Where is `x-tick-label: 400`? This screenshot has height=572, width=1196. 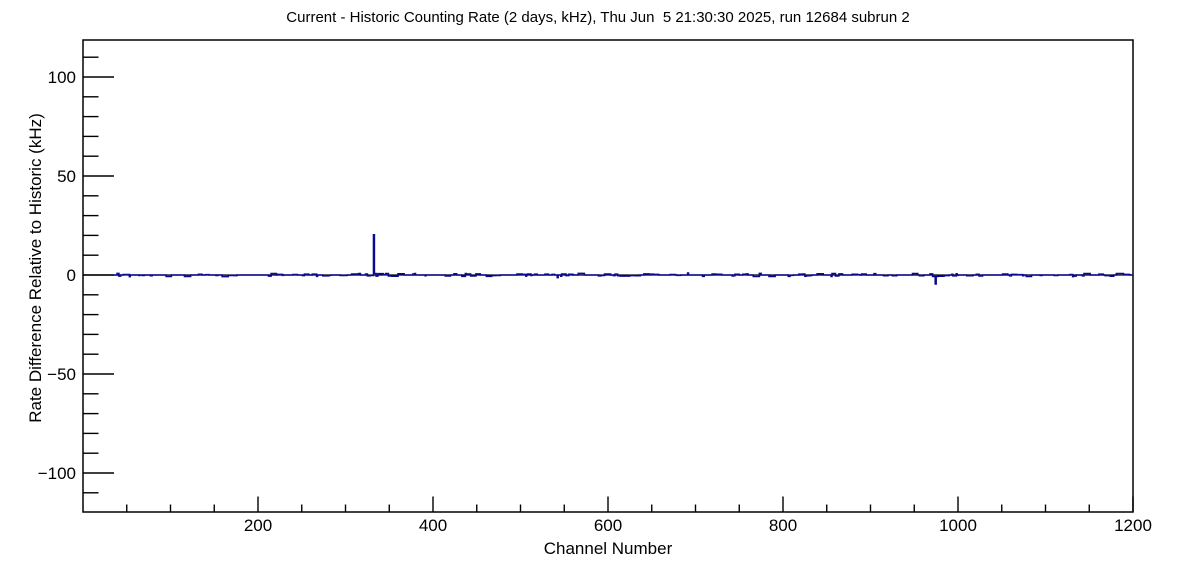
x-tick-label: 400 is located at coordinates (433, 525).